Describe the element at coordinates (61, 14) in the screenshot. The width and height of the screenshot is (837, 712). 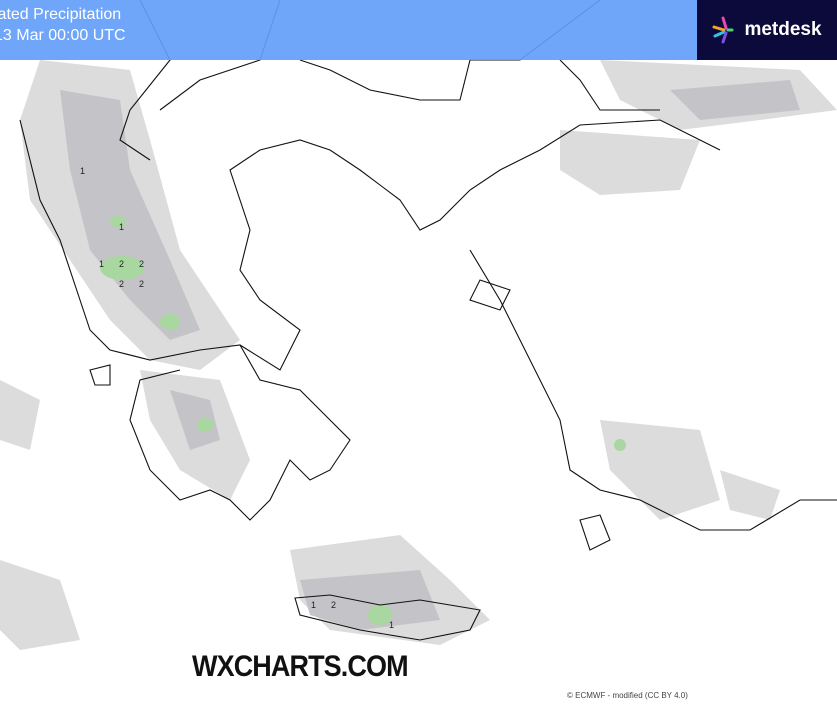
I see `title-line1: lated Precipitation` at that location.